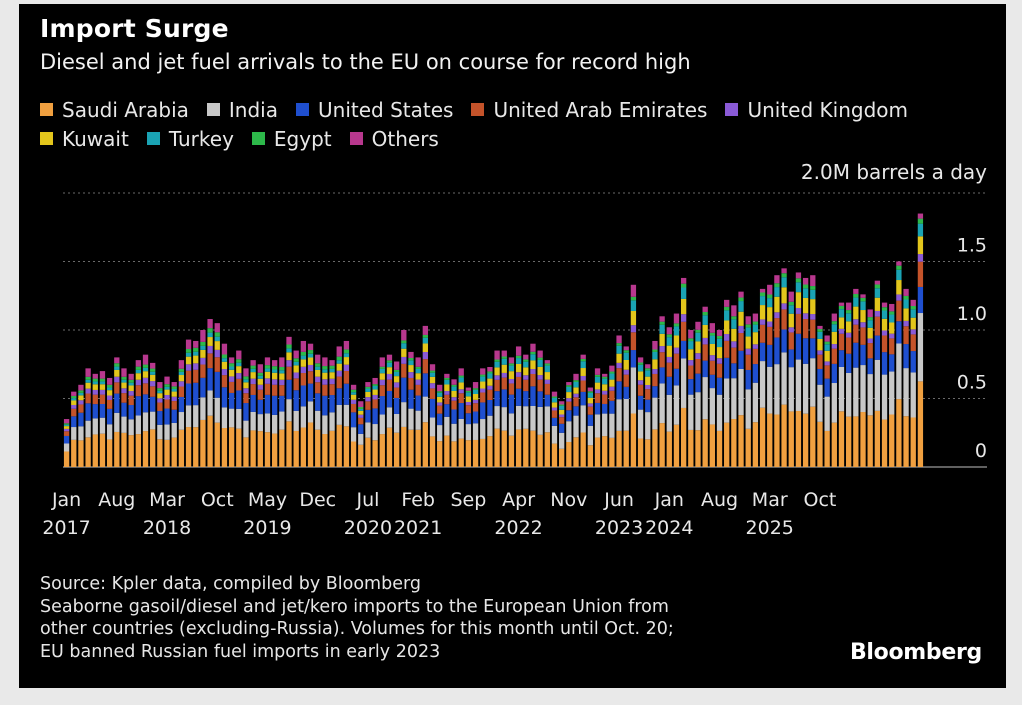 The width and height of the screenshot is (1022, 705). Describe the element at coordinates (405, 138) in the screenshot. I see `legend-label: Others` at that location.